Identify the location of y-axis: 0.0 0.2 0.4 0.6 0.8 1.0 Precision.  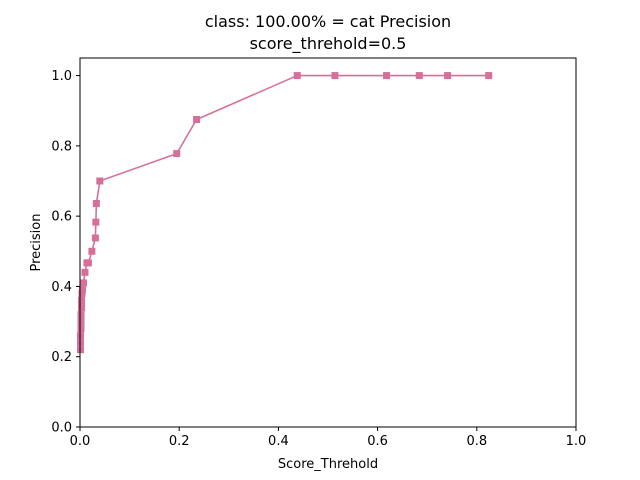
(54, 252).